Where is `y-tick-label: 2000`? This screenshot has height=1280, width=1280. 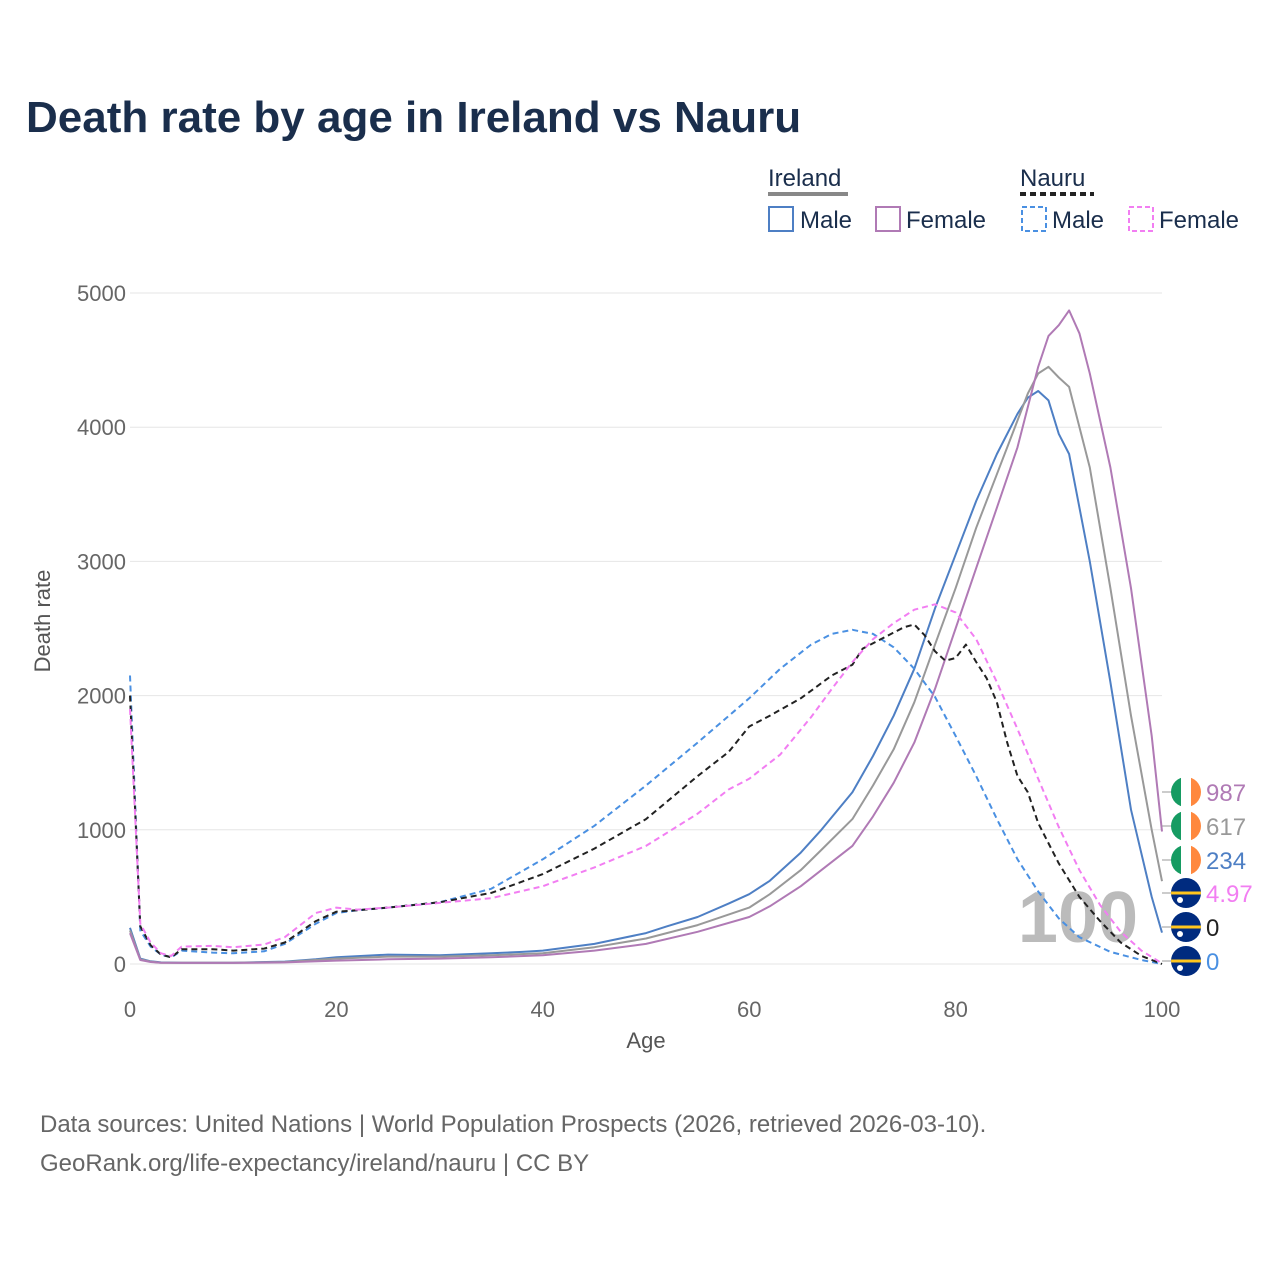
y-tick-label: 2000 is located at coordinates (101, 696).